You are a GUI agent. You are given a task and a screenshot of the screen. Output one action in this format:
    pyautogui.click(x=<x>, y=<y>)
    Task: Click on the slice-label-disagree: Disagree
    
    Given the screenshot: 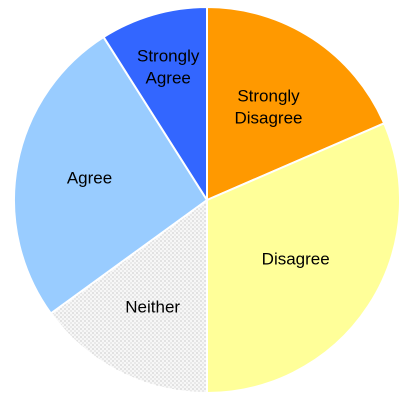 What is the action you would take?
    pyautogui.click(x=296, y=258)
    